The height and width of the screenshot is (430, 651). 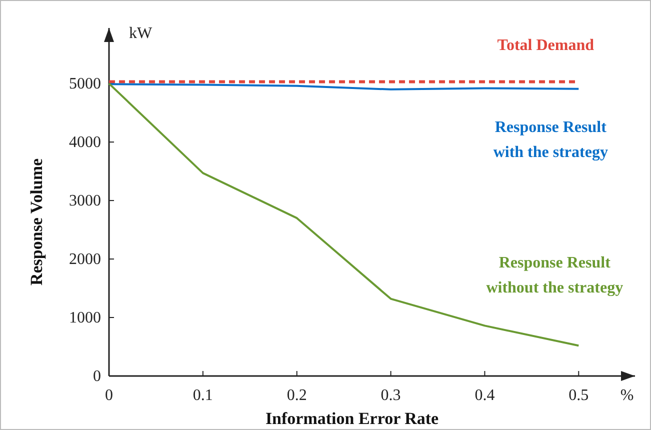 What do you see at coordinates (36, 222) in the screenshot?
I see `y-axis-title: Response Volume` at bounding box center [36, 222].